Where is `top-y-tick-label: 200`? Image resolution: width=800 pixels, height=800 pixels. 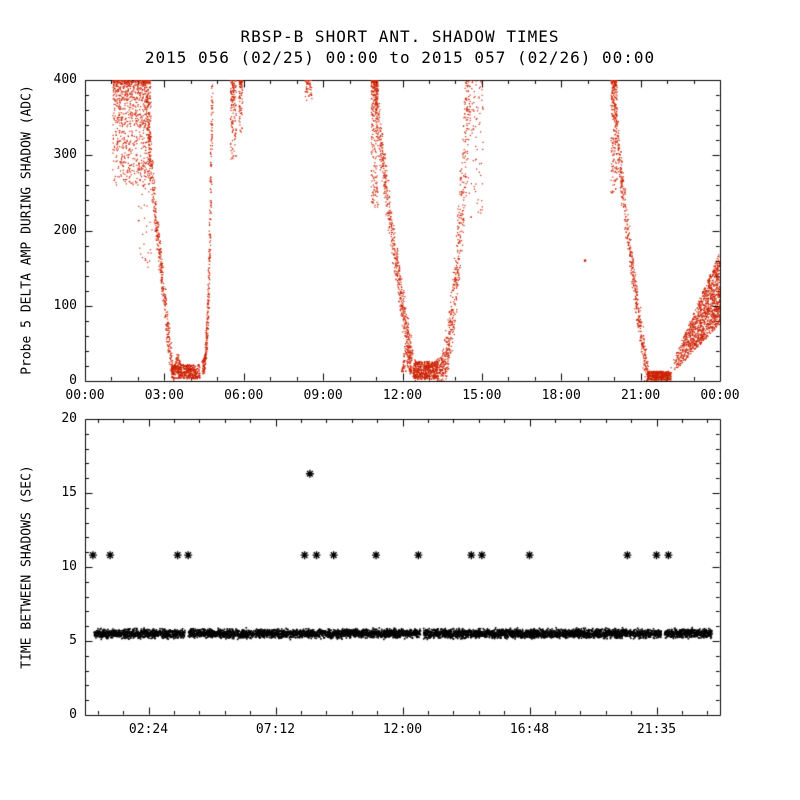 top-y-tick-label: 200 is located at coordinates (65, 230).